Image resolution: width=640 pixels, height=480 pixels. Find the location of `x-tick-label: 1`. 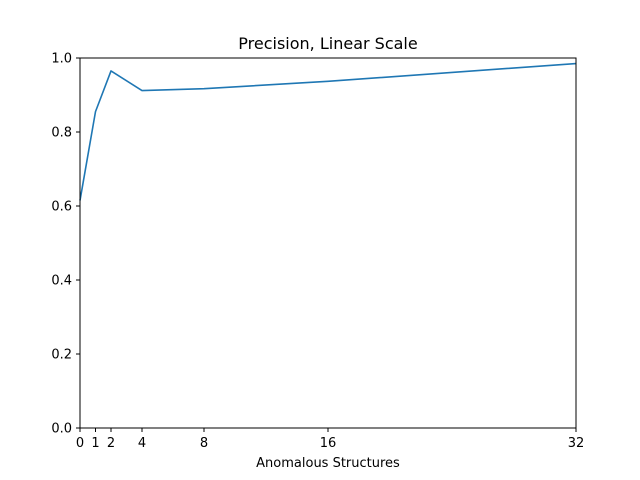

x-tick-label: 1 is located at coordinates (95, 443).